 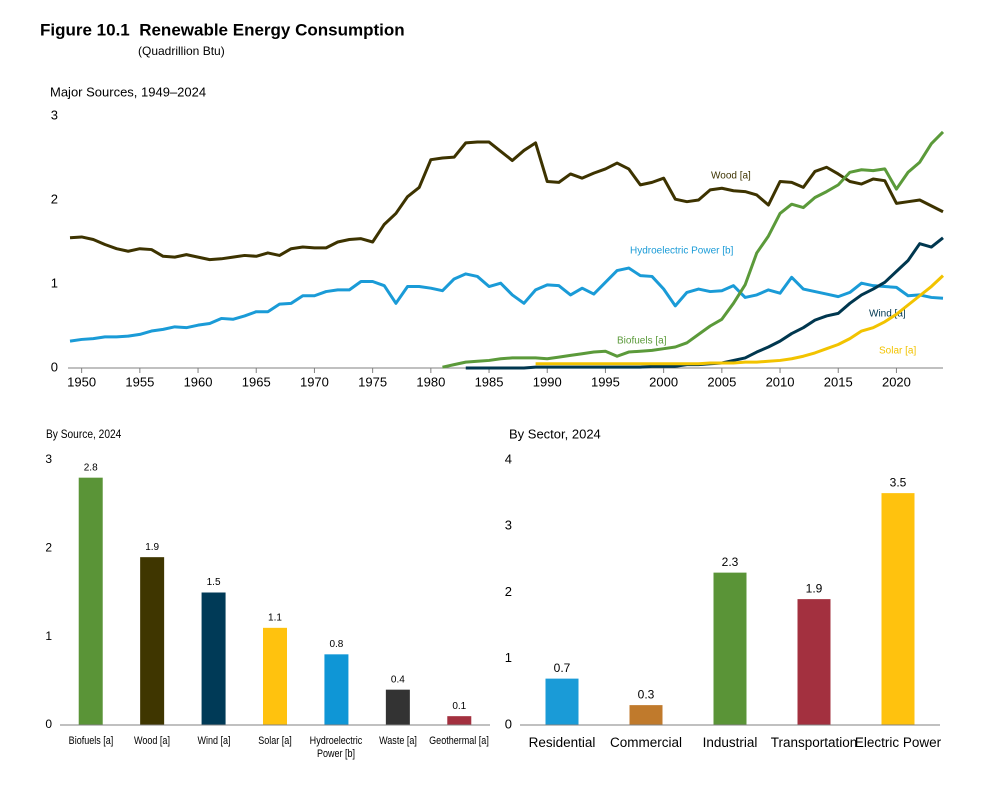 What do you see at coordinates (730, 742) in the screenshot?
I see `x-tick-label: Industrial` at bounding box center [730, 742].